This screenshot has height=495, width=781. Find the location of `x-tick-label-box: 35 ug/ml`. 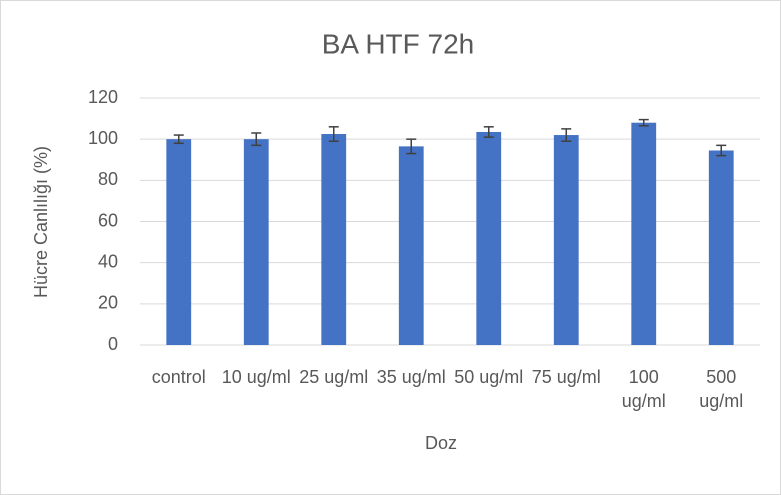

x-tick-label-box: 35 ug/ml is located at coordinates (411, 377).